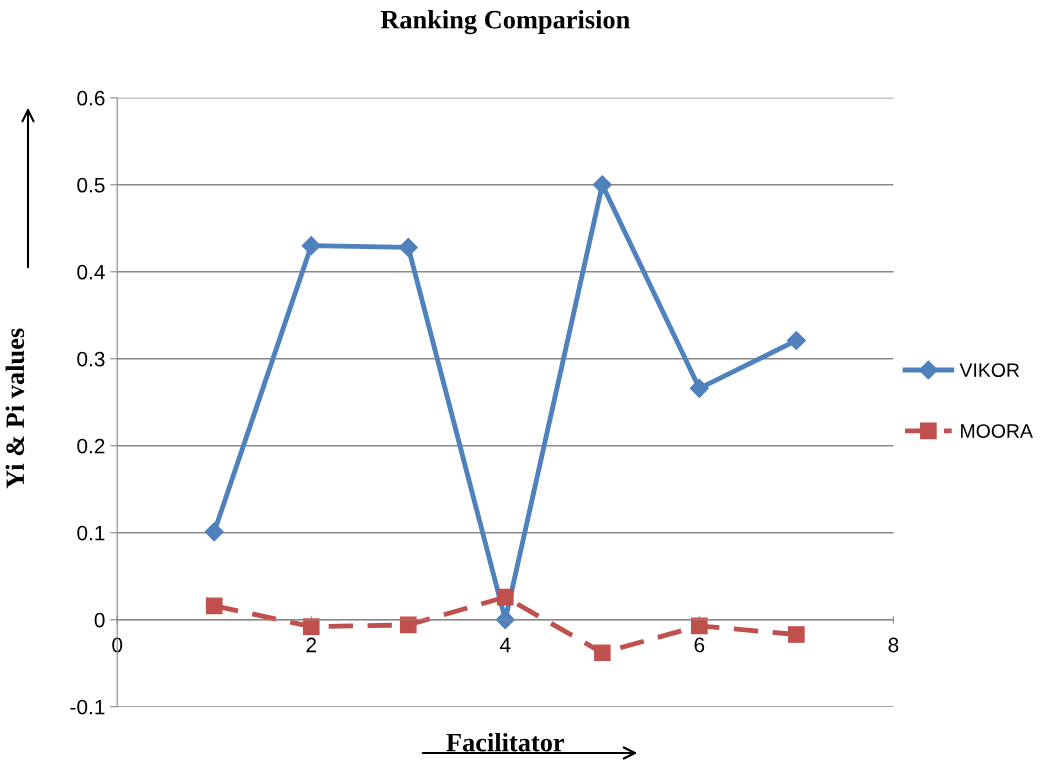 The height and width of the screenshot is (764, 1056). What do you see at coordinates (91, 185) in the screenshot?
I see `y-tick-label: 0.5` at bounding box center [91, 185].